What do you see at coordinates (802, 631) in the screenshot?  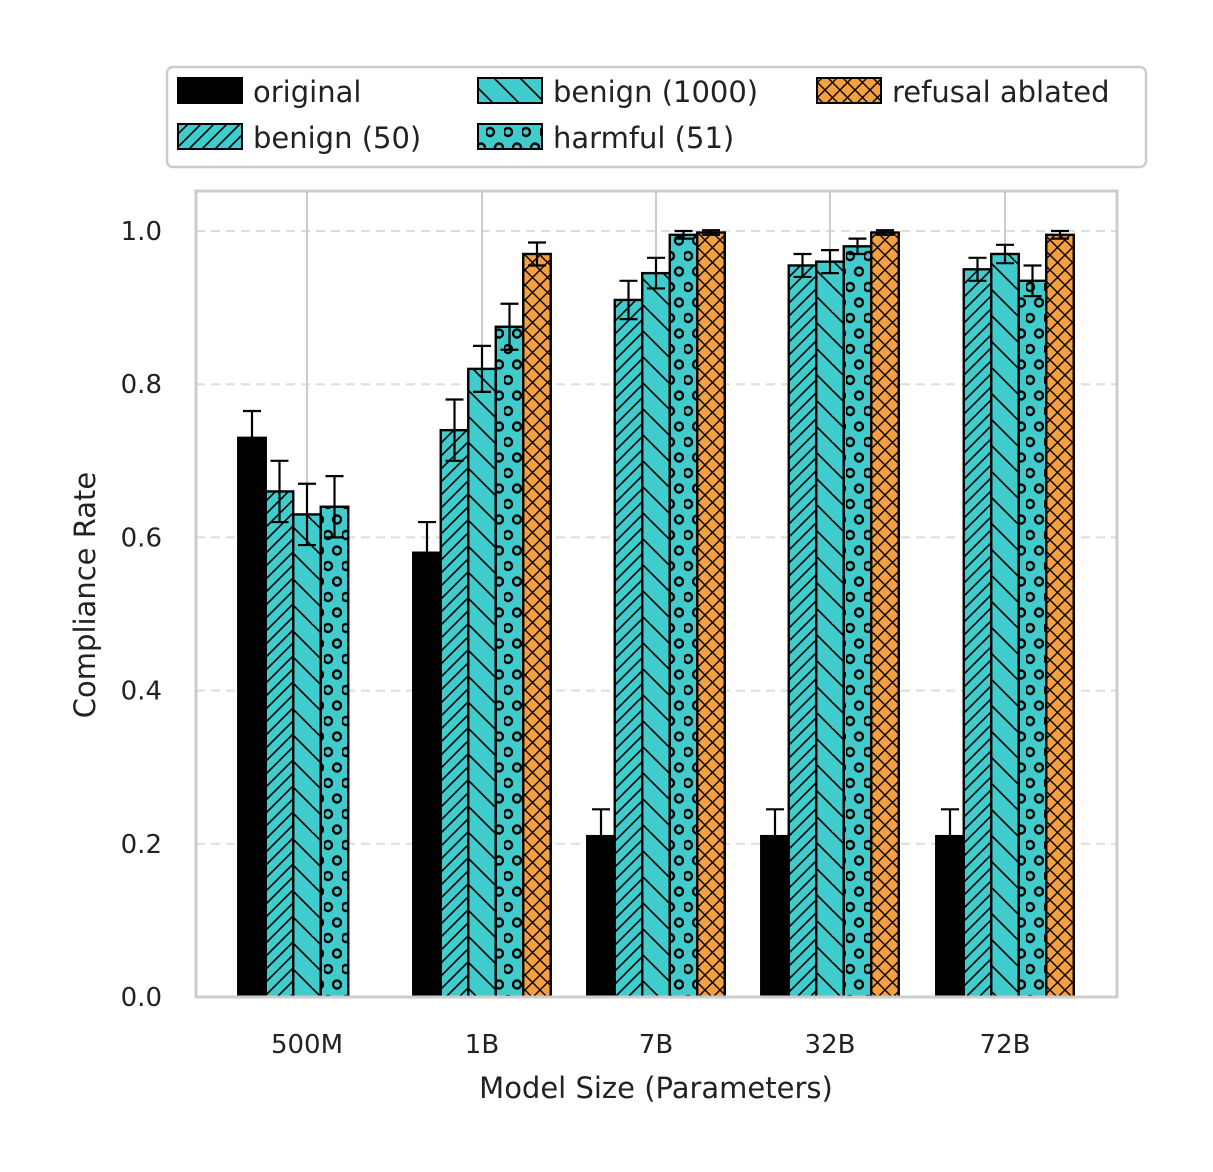 I see `bar-benign-50-32b` at bounding box center [802, 631].